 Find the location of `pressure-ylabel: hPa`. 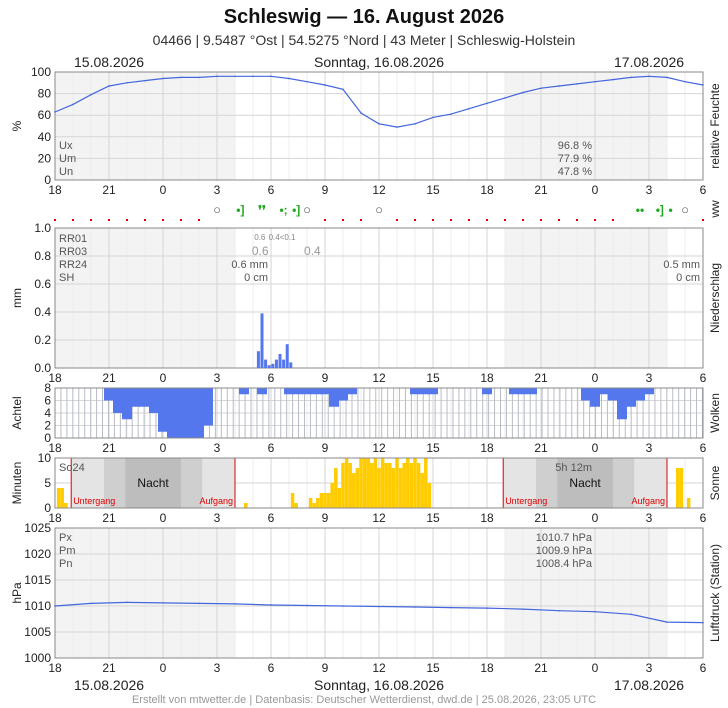

pressure-ylabel: hPa is located at coordinates (17, 593).